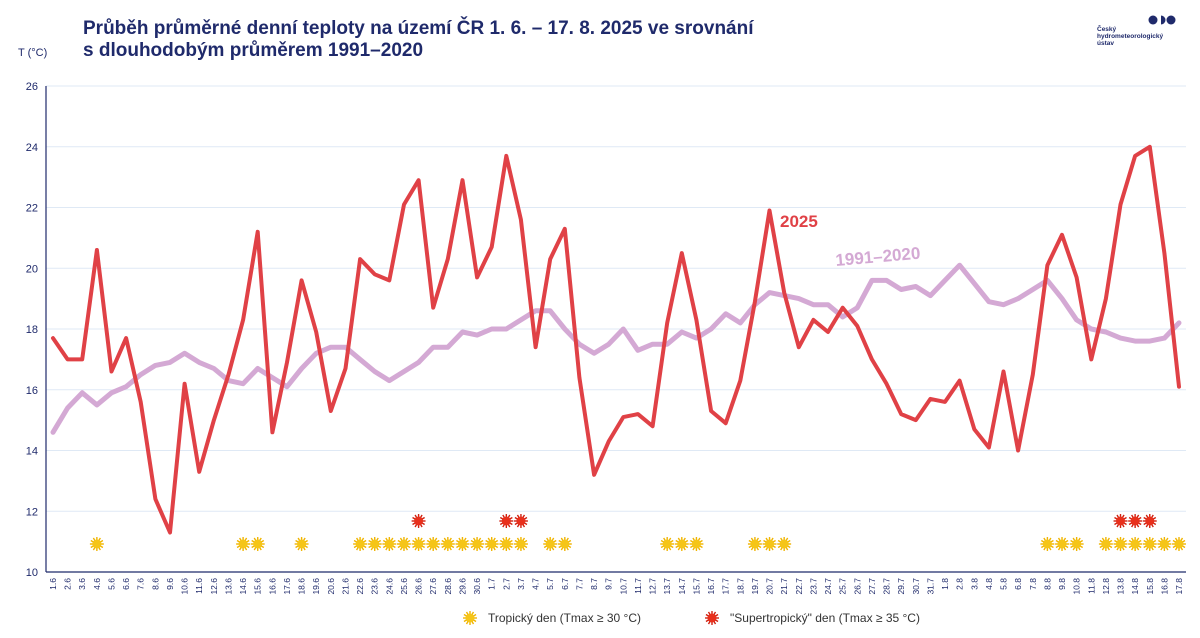  I want to click on x-tick-label: 15.8, so click(1150, 586).